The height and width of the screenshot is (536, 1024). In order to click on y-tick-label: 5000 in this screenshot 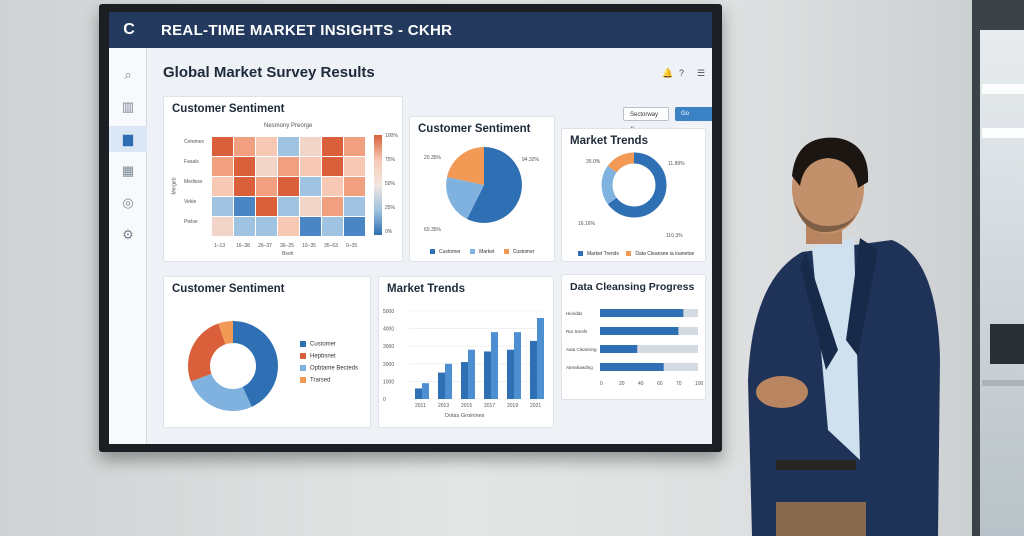, I will do `click(388, 312)`.